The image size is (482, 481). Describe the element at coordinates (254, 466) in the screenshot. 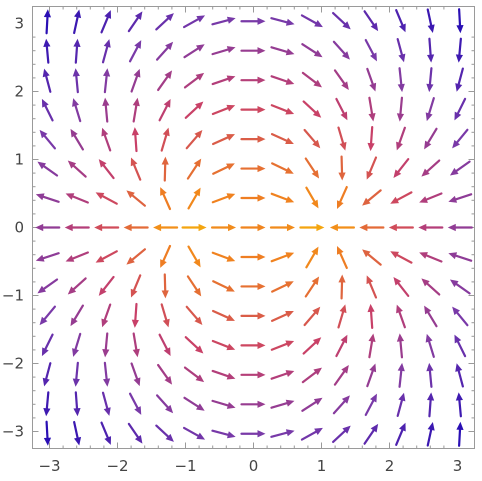

I see `x-tick-label: 0` at that location.